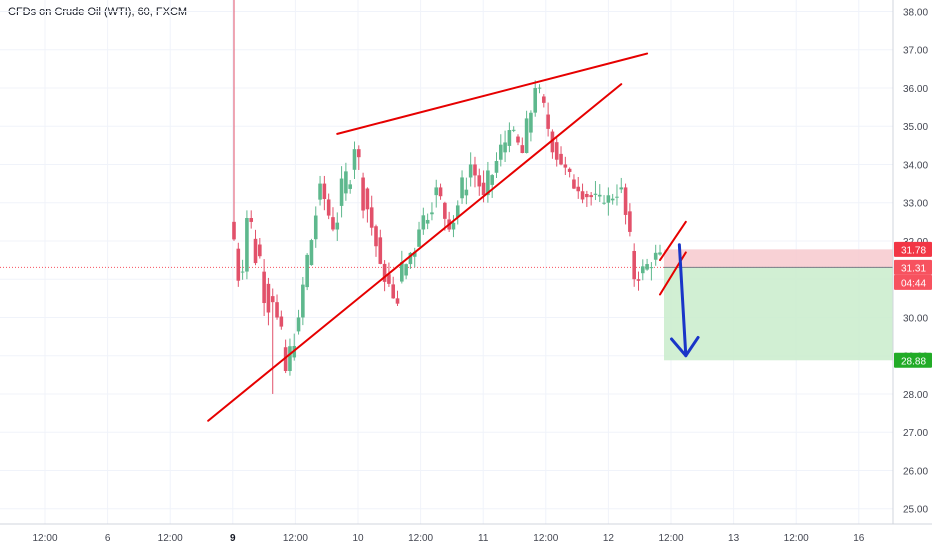 The image size is (932, 550). Describe the element at coordinates (915, 165) in the screenshot. I see `y-tick-label: 34.00` at that location.